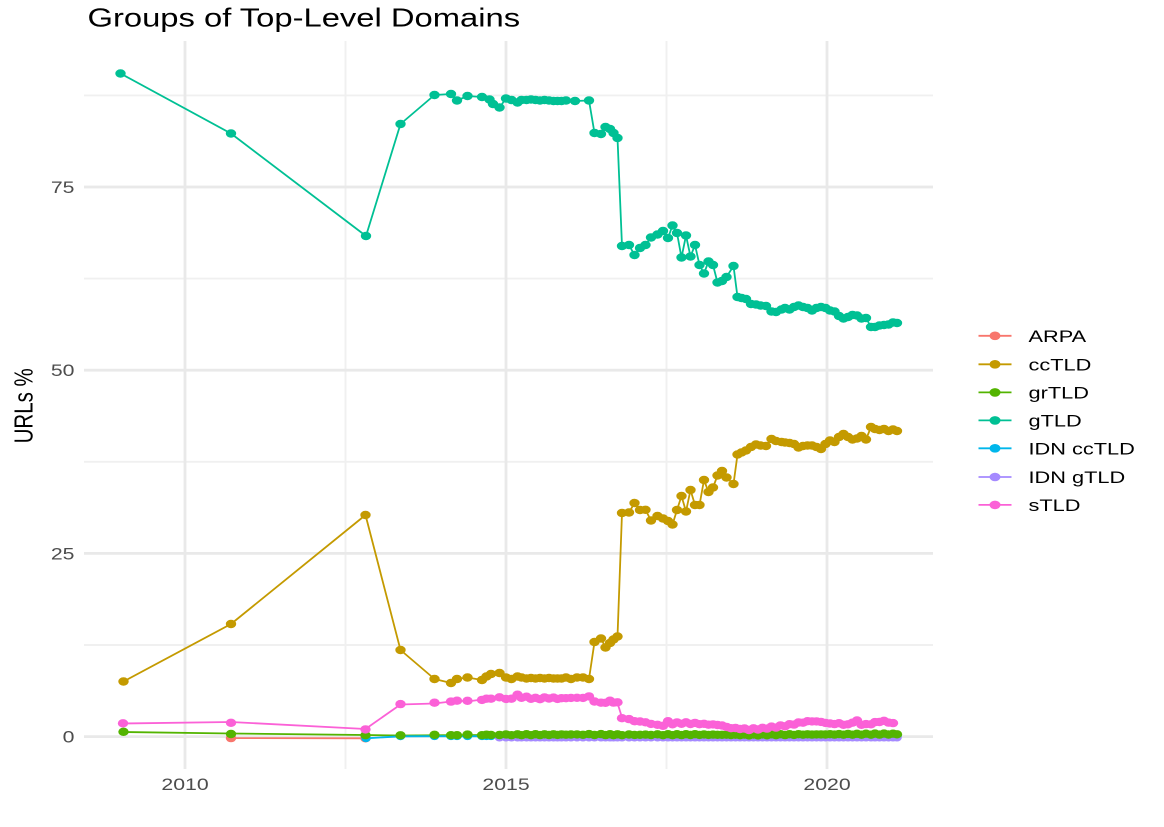 This screenshot has height=827, width=1164. Describe the element at coordinates (1059, 393) in the screenshot. I see `svg-text: grTLD` at that location.